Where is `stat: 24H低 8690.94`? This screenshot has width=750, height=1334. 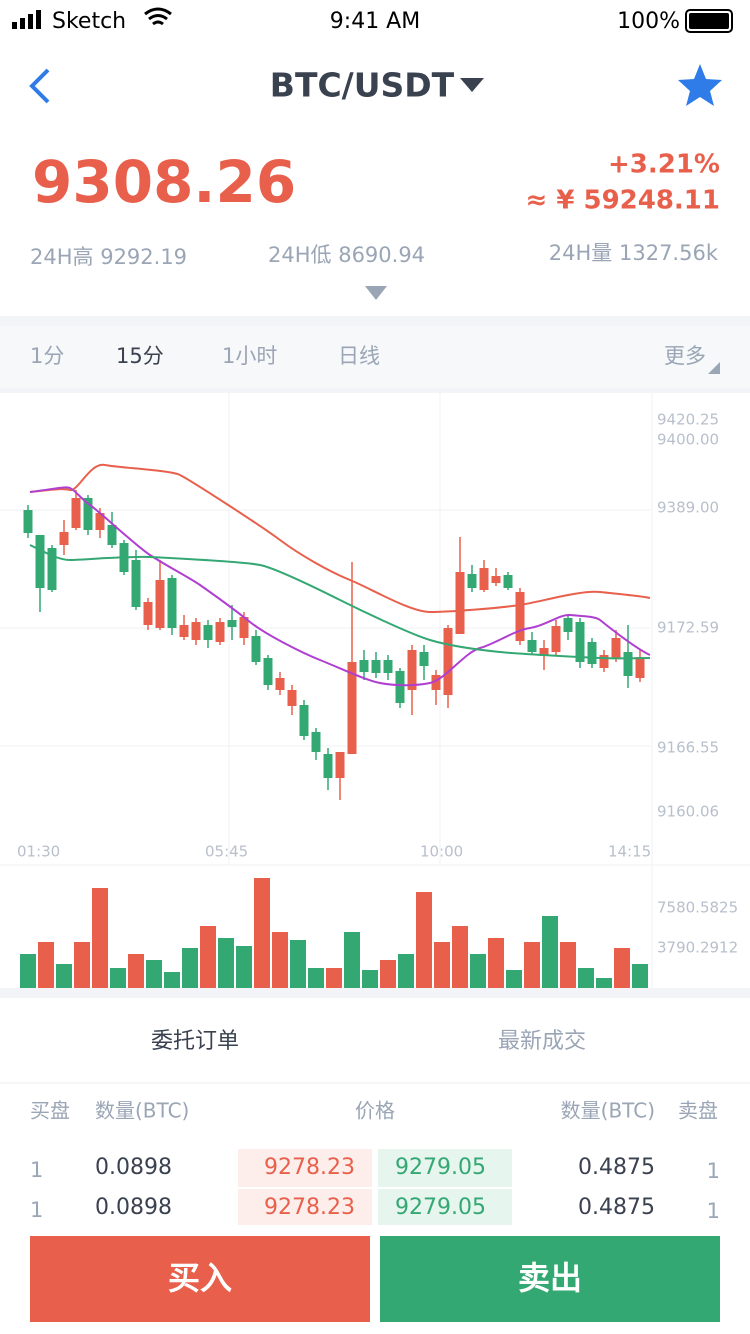 stat: 24H低 8690.94 is located at coordinates (346, 255).